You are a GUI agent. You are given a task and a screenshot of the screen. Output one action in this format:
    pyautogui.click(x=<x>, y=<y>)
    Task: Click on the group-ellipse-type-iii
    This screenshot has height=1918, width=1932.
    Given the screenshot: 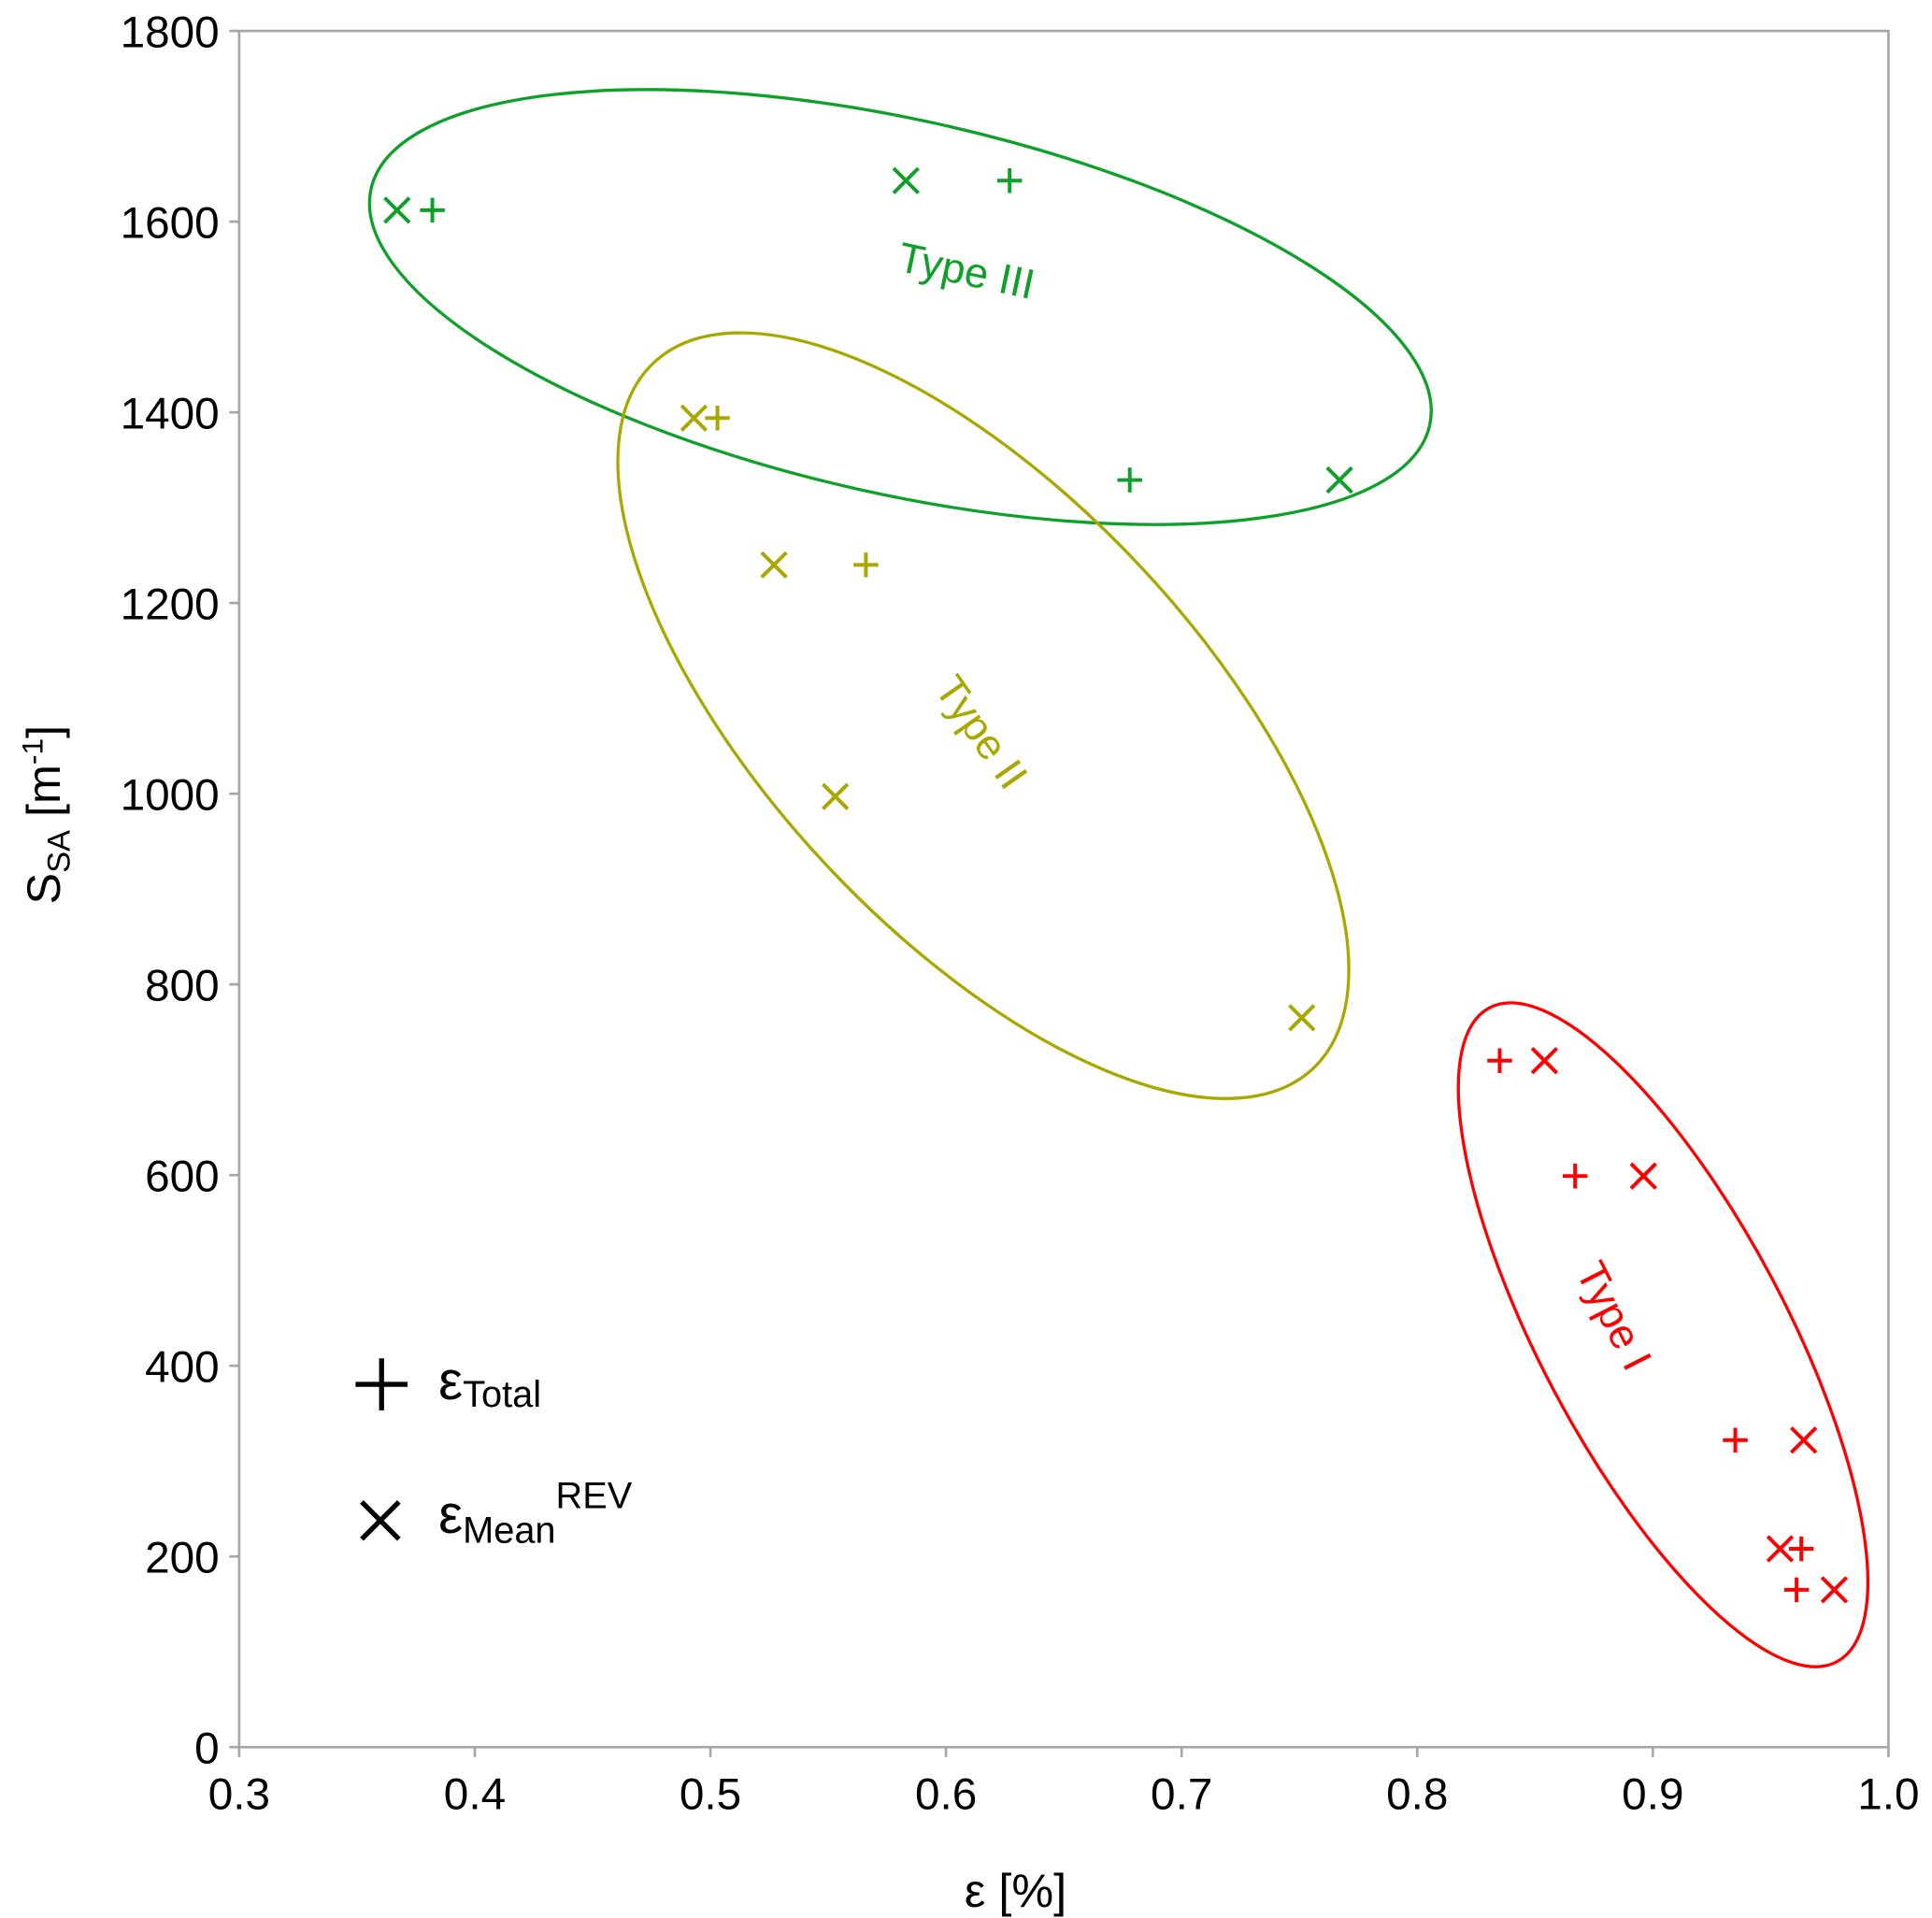 What is the action you would take?
    pyautogui.click(x=900, y=307)
    